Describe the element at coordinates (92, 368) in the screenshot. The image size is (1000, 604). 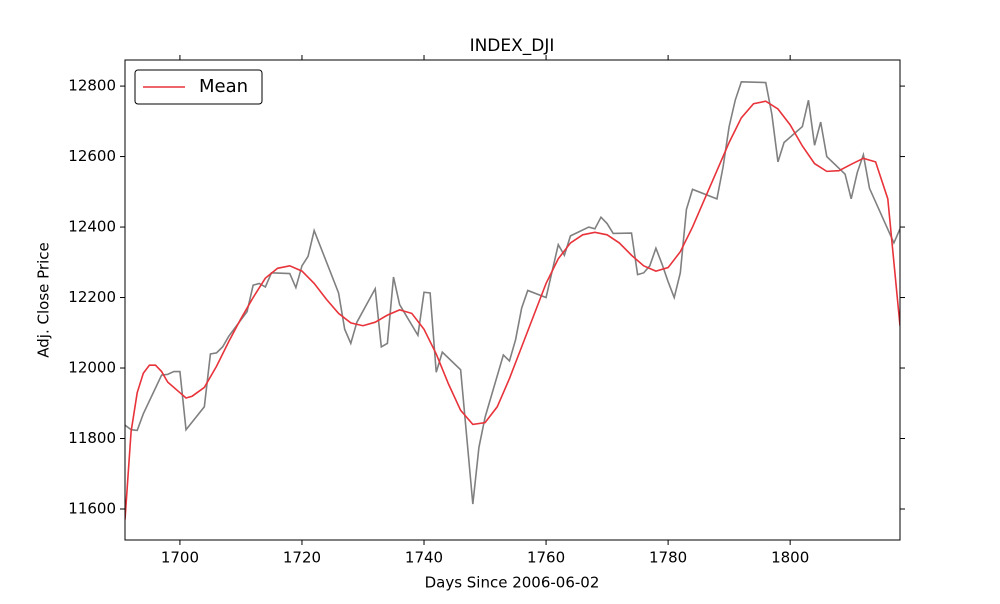
I see `y-tick-label: 12000` at that location.